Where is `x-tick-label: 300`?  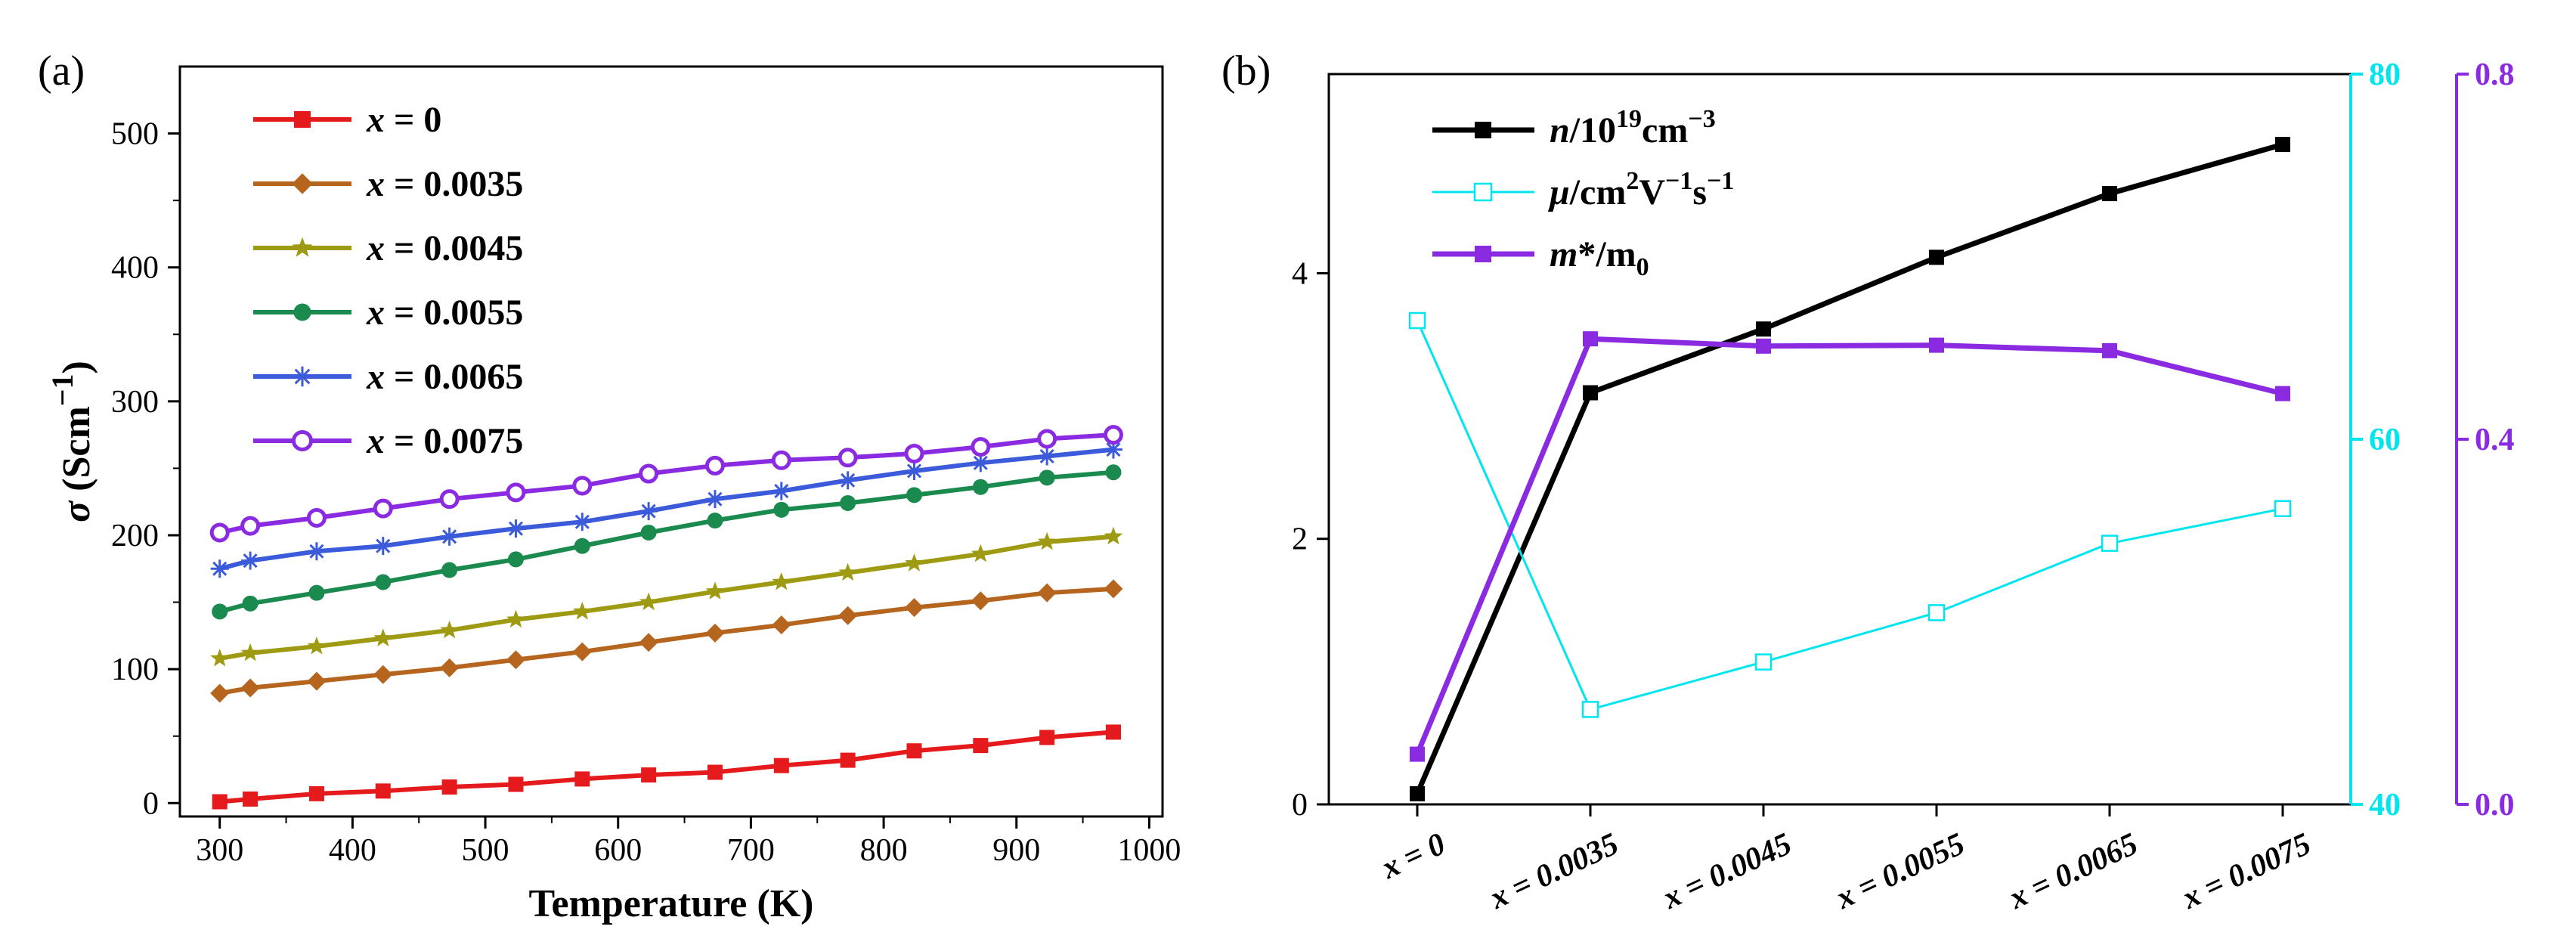 x-tick-label: 300 is located at coordinates (220, 850).